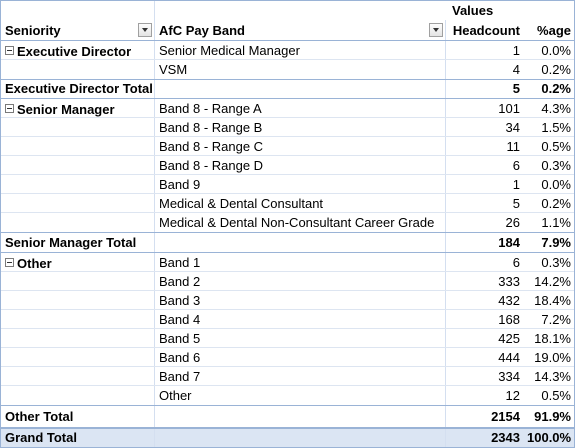 The image size is (575, 448). What do you see at coordinates (78, 108) in the screenshot?
I see `group-label-senior-manager: Senior Manager` at bounding box center [78, 108].